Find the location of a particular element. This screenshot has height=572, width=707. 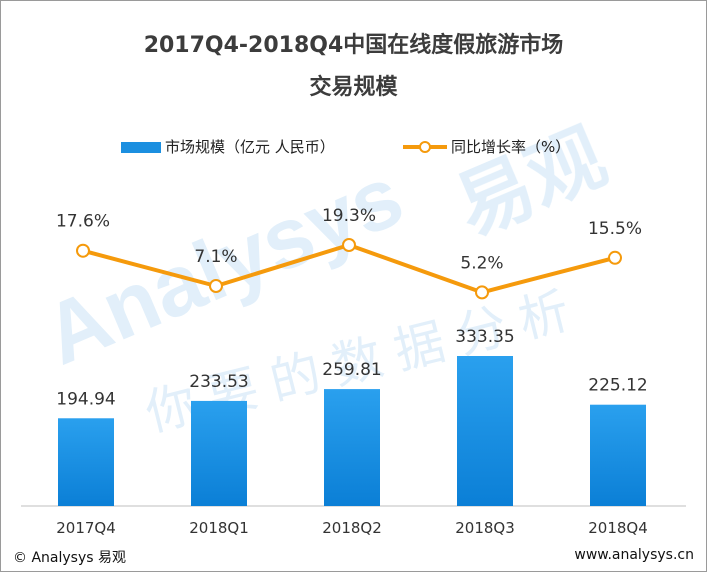

line-point-2018Q3 is located at coordinates (482, 292).